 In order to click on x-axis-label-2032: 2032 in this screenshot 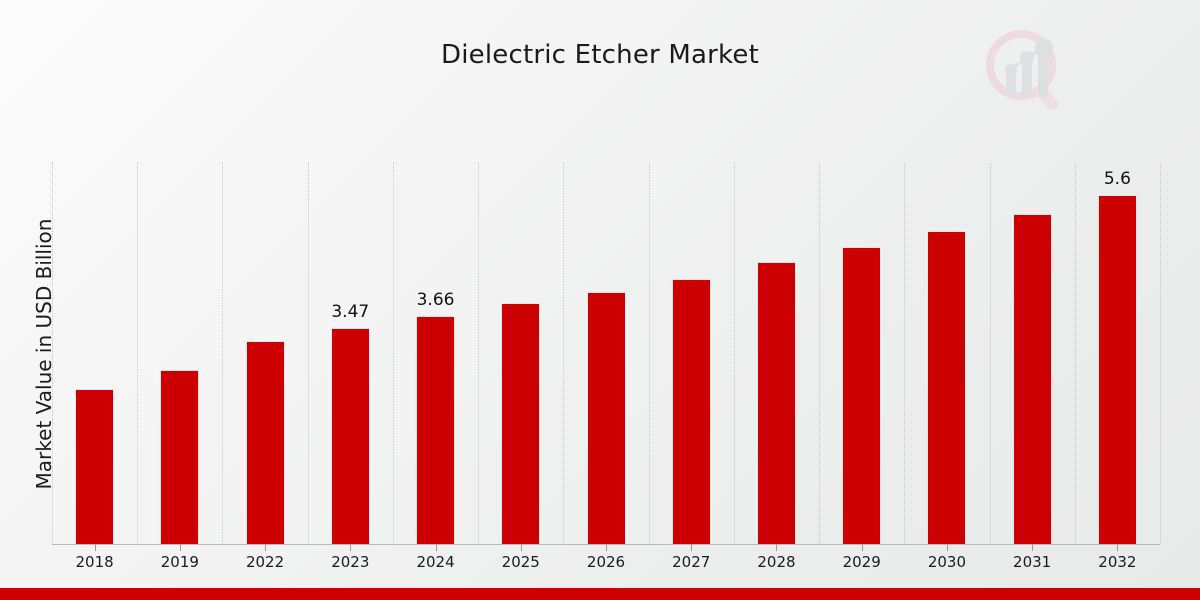, I will do `click(1117, 562)`.